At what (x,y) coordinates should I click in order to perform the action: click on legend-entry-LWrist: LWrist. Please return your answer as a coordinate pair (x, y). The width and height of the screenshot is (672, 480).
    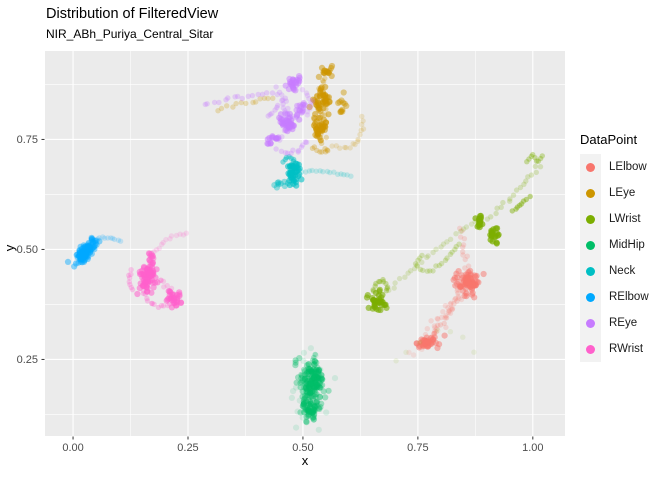
    Looking at the image, I should click on (614, 219).